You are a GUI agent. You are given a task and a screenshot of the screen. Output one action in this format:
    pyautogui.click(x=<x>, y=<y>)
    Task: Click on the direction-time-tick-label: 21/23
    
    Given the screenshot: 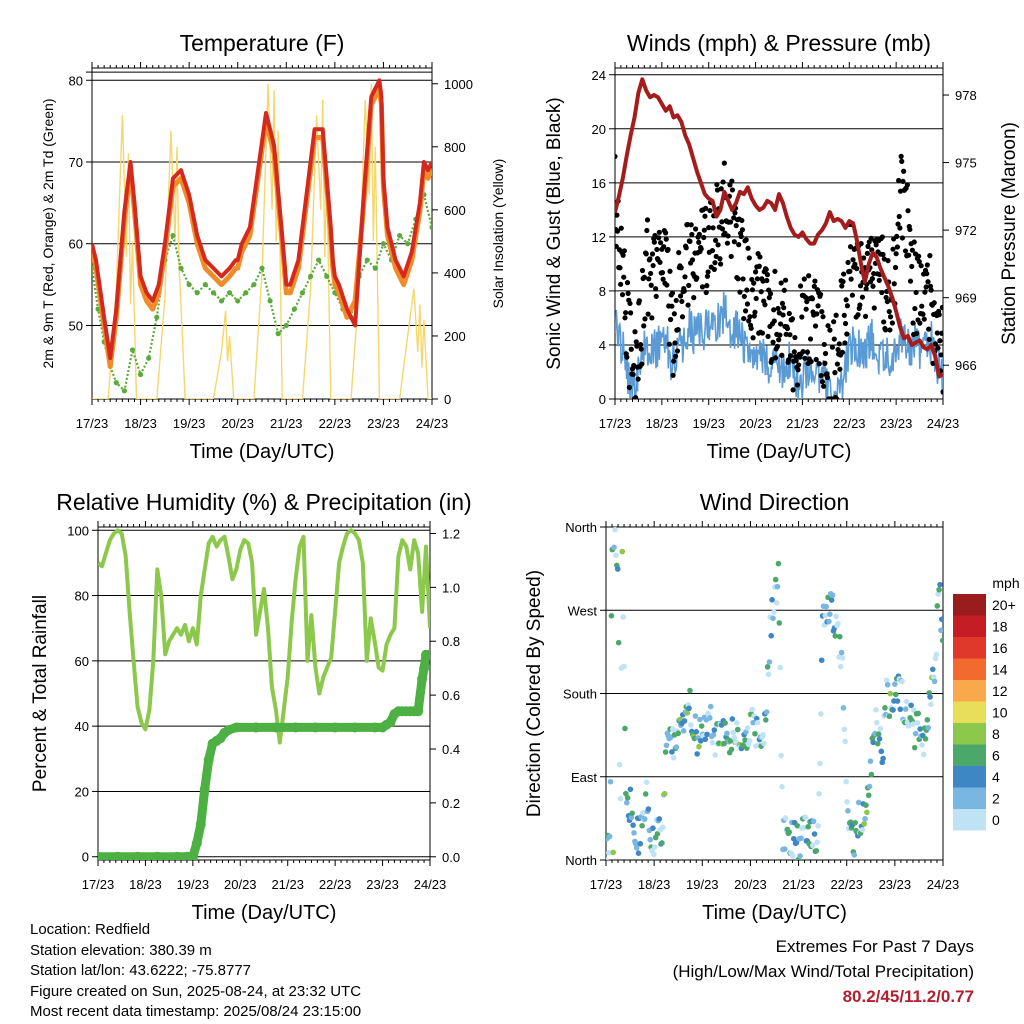 What is the action you would take?
    pyautogui.click(x=798, y=884)
    